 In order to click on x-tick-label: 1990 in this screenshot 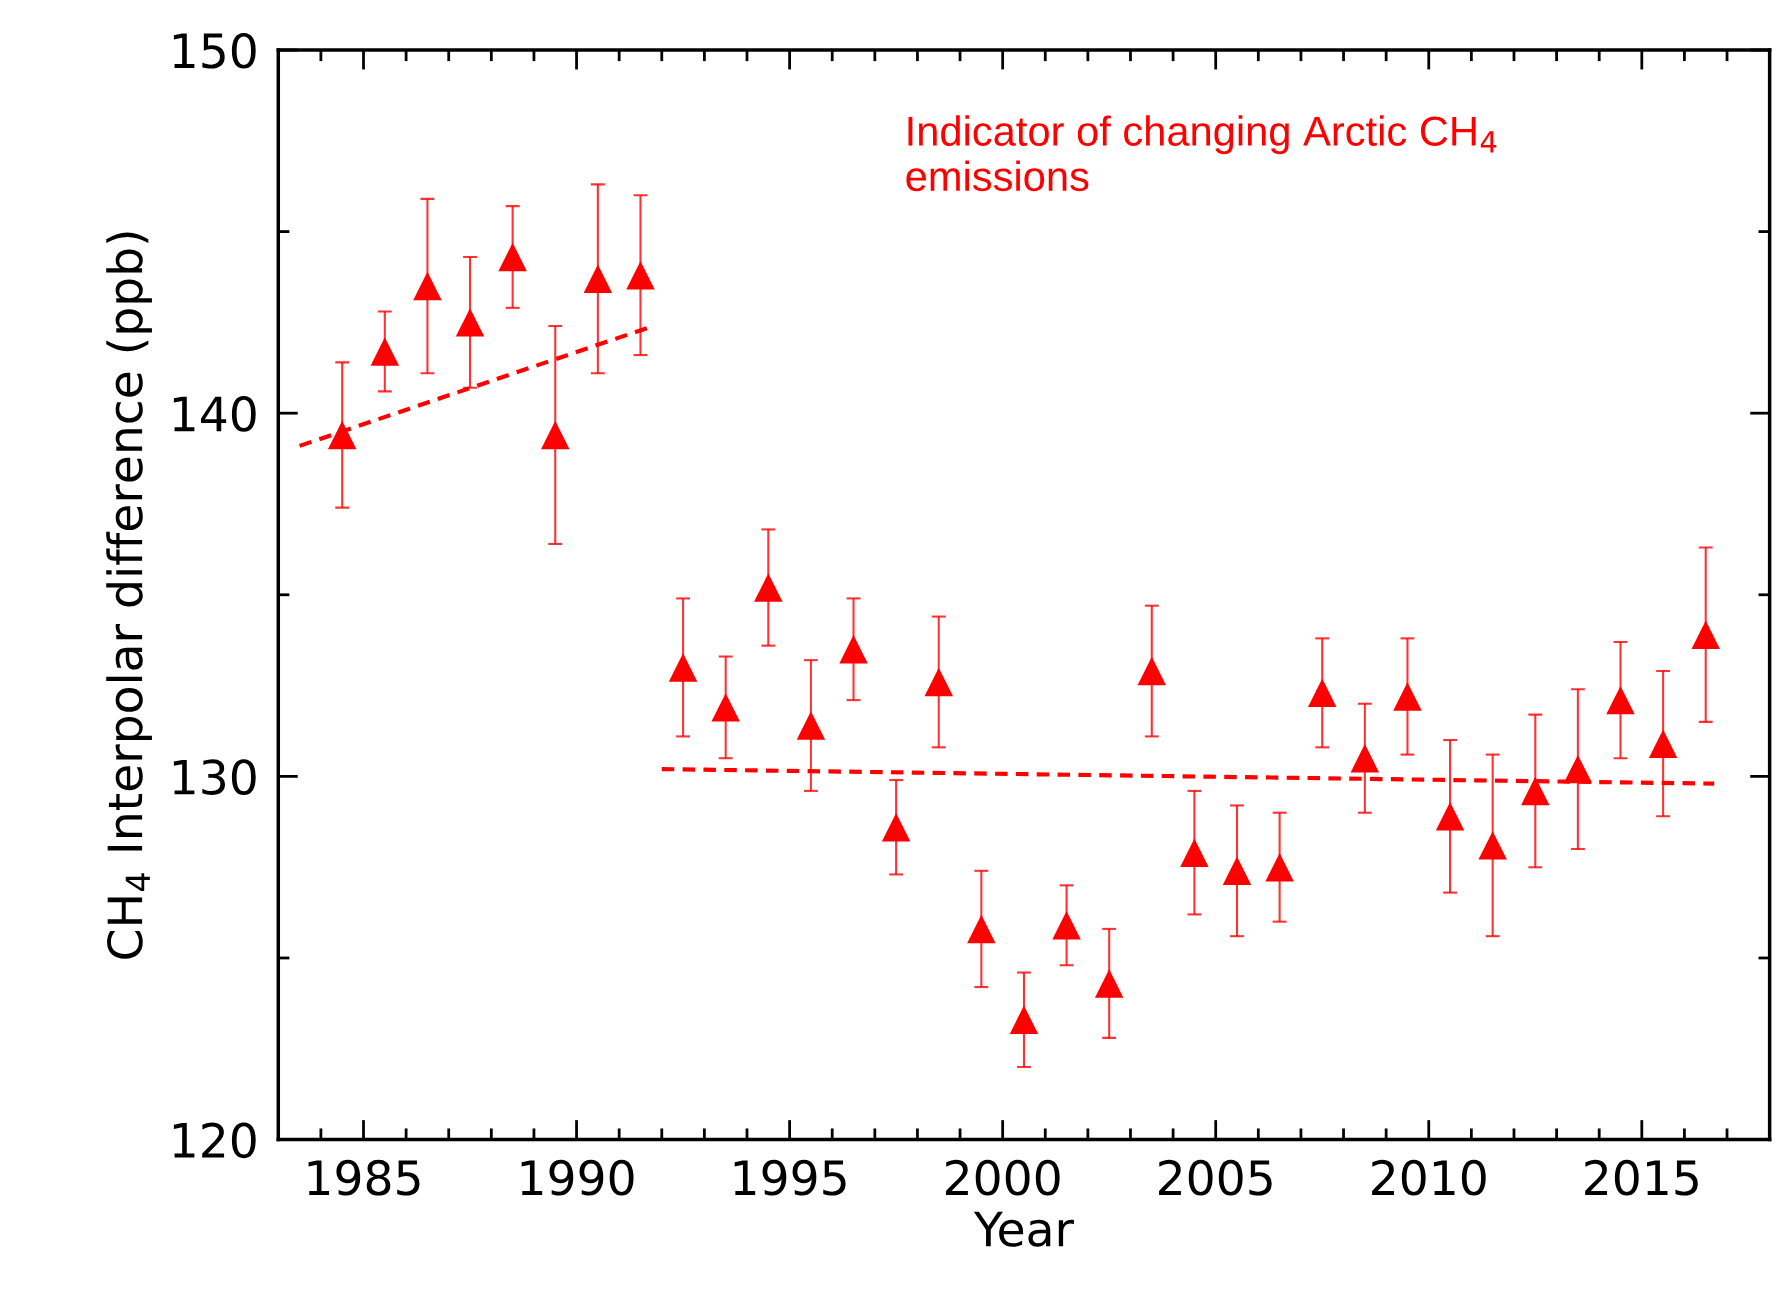, I will do `click(577, 1177)`.